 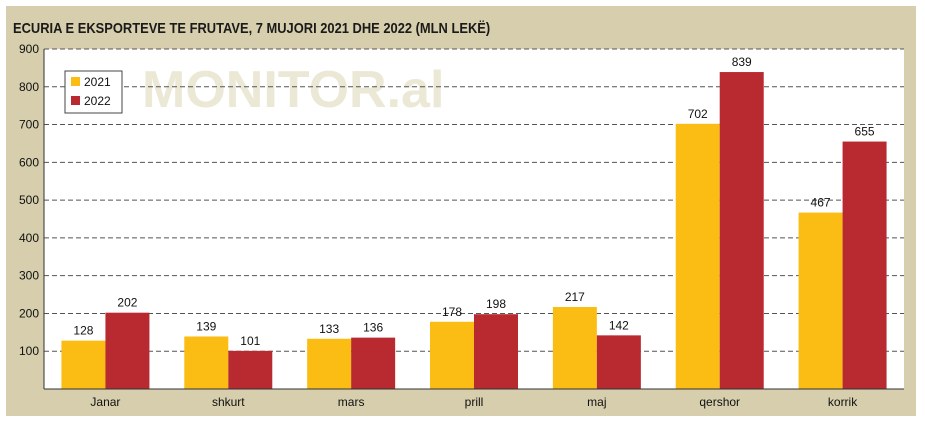 I want to click on x-tick-label: shkurt, so click(x=228, y=402).